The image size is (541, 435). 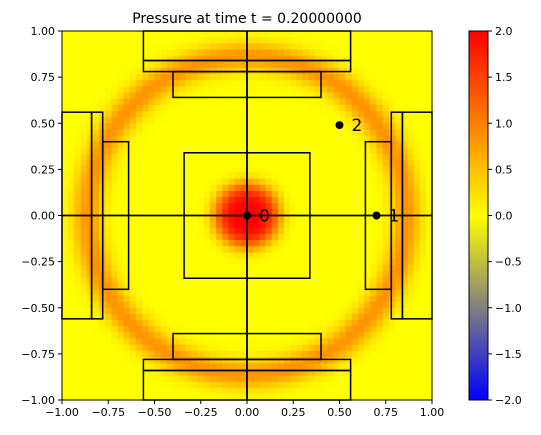 What do you see at coordinates (504, 77) in the screenshot?
I see `colorbar-tick-label: 1.5` at bounding box center [504, 77].